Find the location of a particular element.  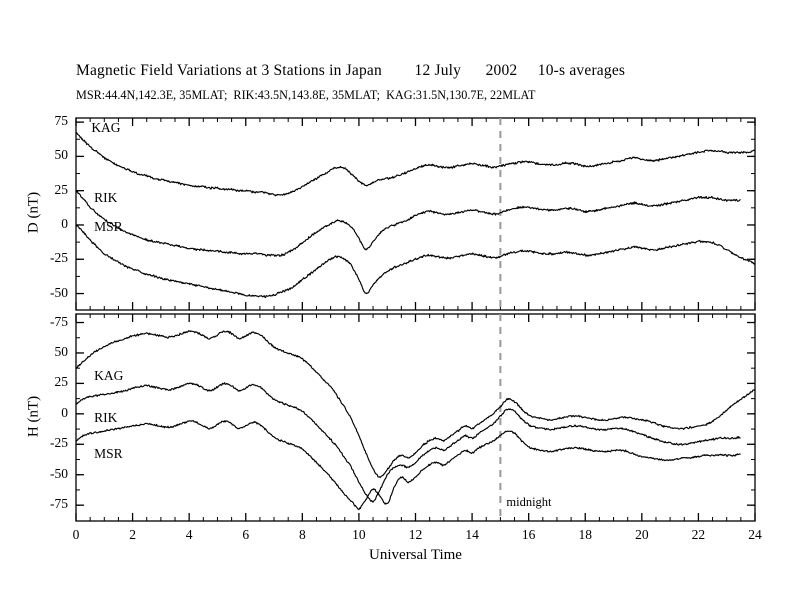

xtick-label-5: 10 is located at coordinates (359, 534).